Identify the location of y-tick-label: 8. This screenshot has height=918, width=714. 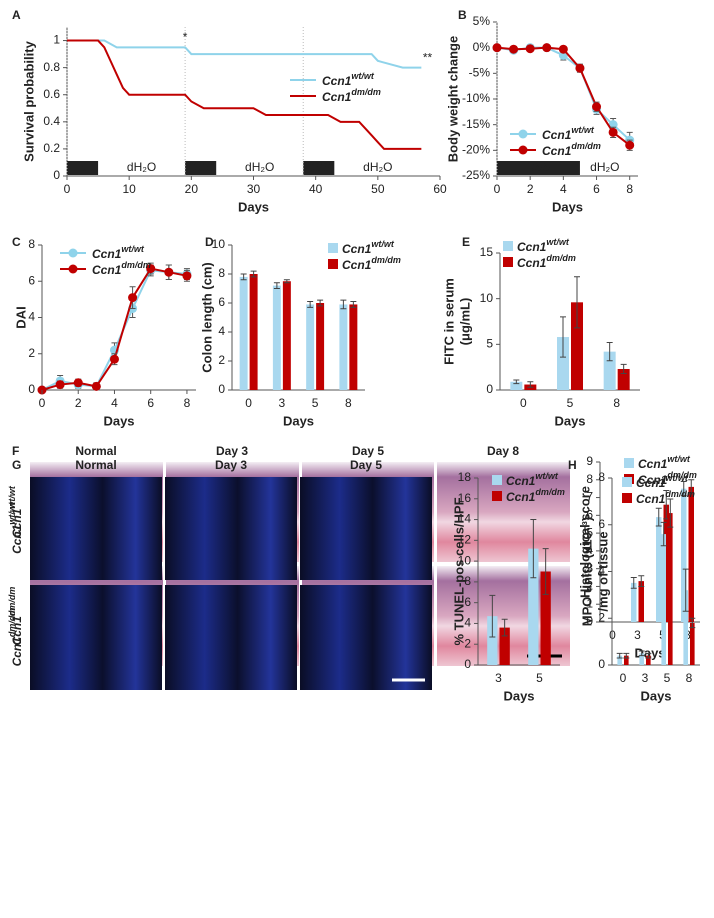
(589, 479).